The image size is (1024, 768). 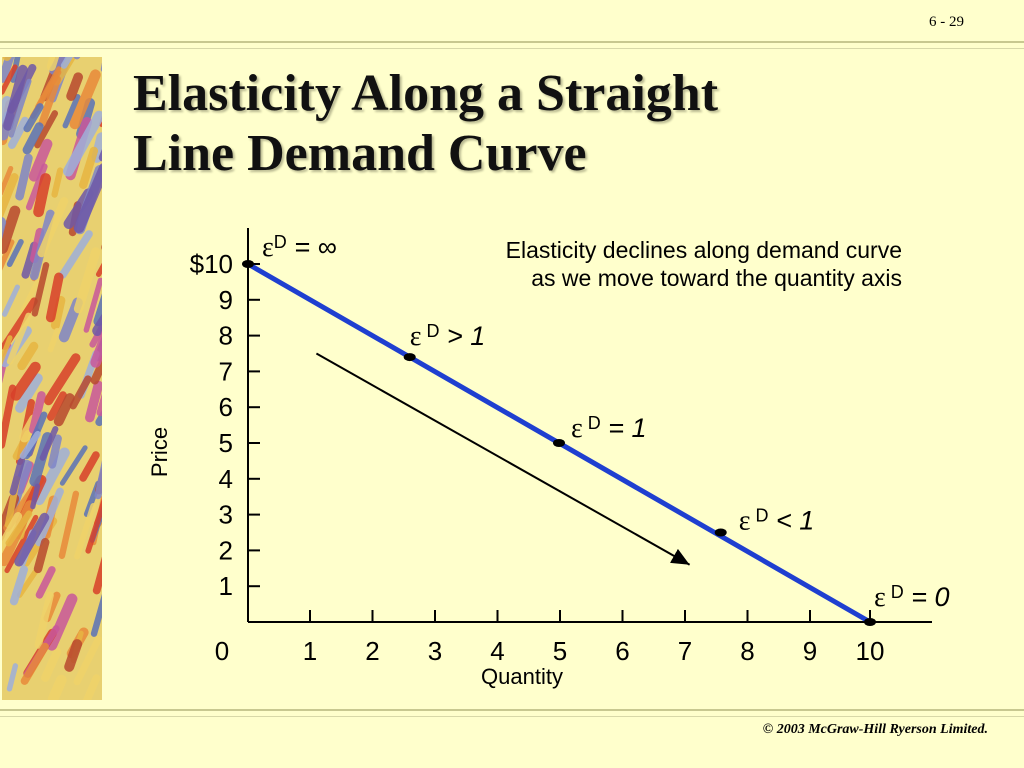 What do you see at coordinates (360, 153) in the screenshot?
I see `slide-title-line-2: Line Demand Curve` at bounding box center [360, 153].